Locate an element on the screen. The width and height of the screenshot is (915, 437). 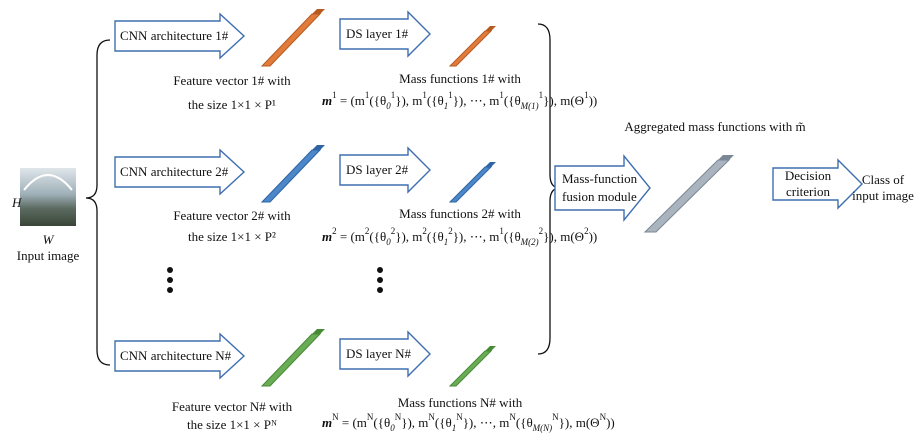
feature-text: the size 1×1 × P² is located at coordinates (232, 236).